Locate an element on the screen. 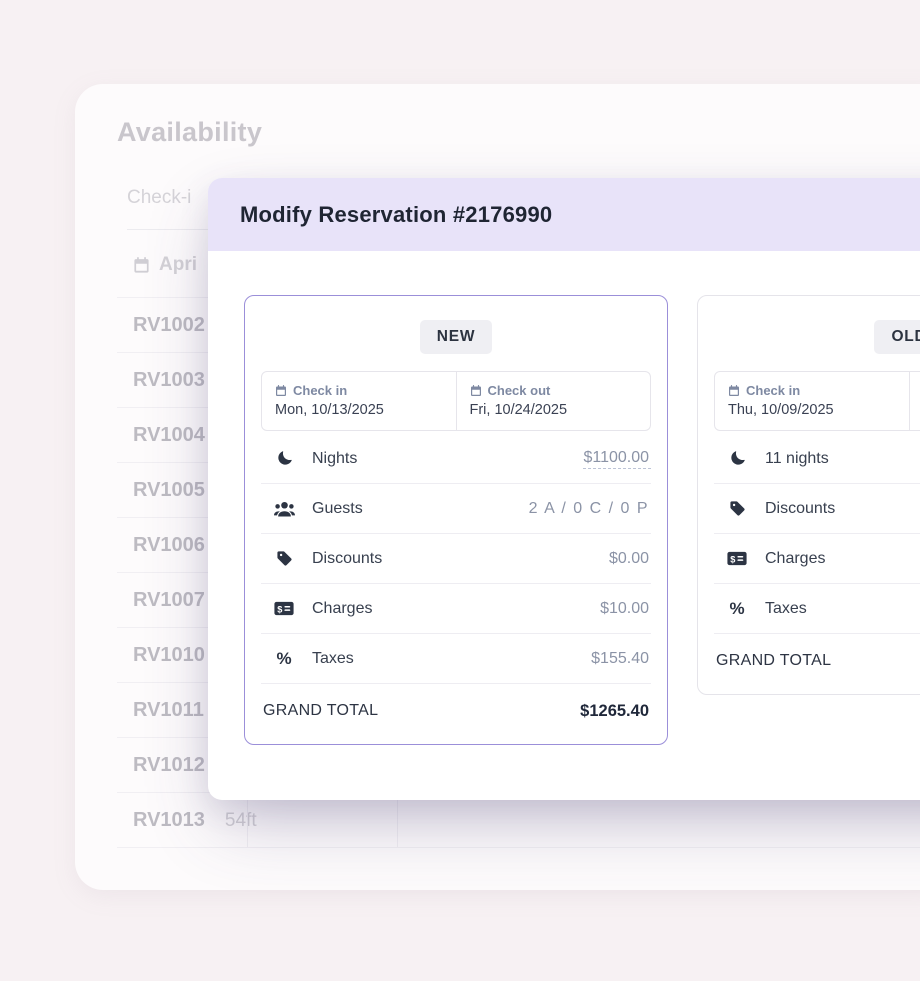 This screenshot has height=981, width=920. site-label: RV1002 is located at coordinates (169, 325).